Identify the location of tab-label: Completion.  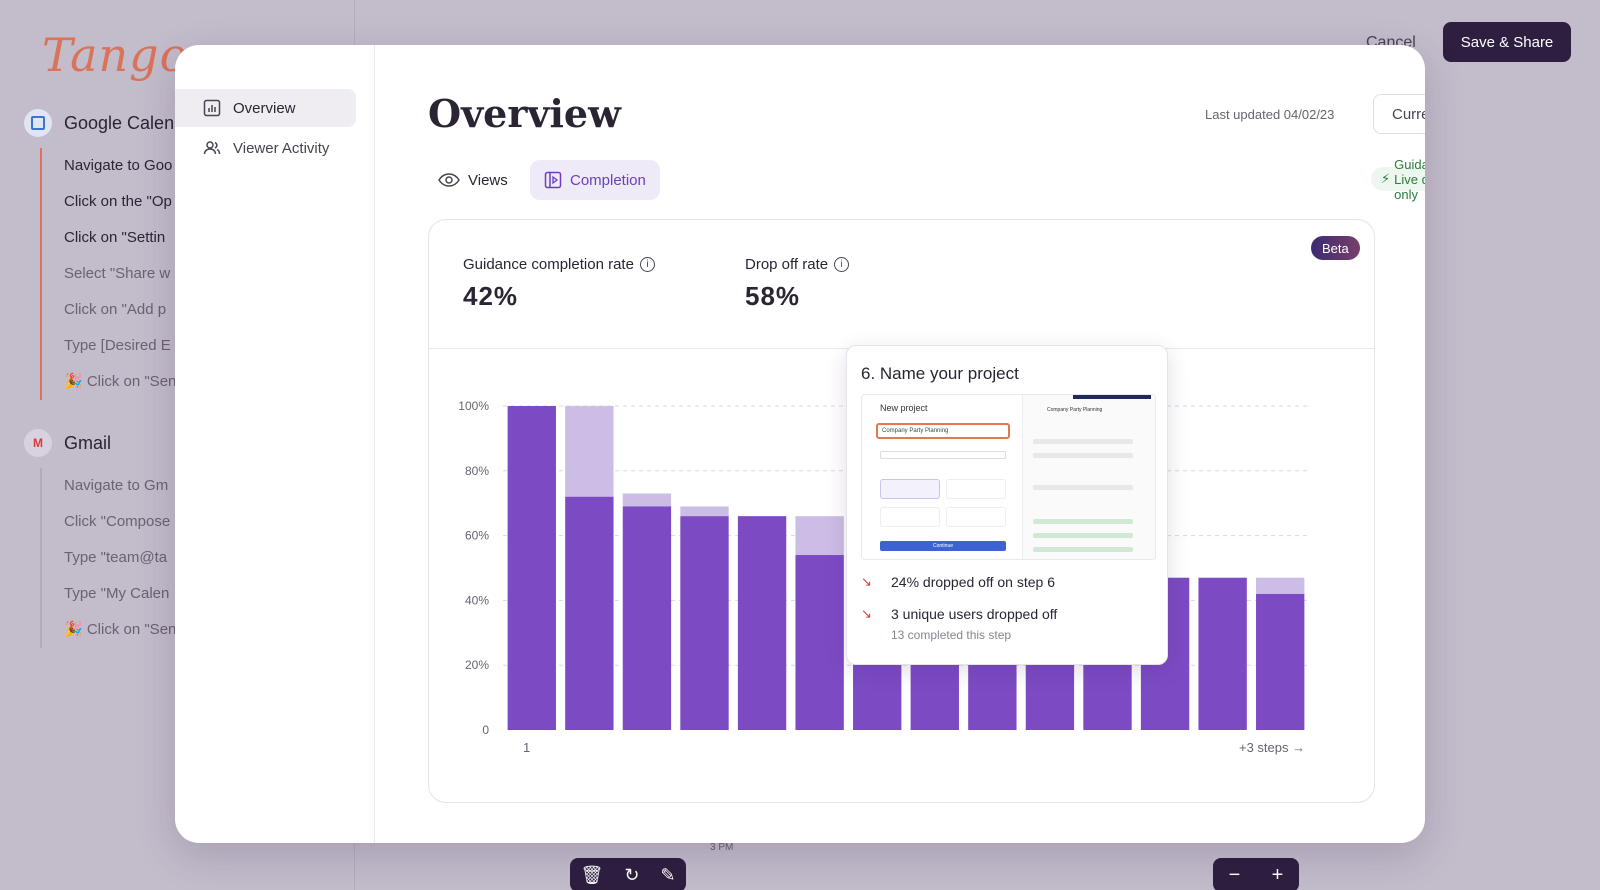
(608, 180).